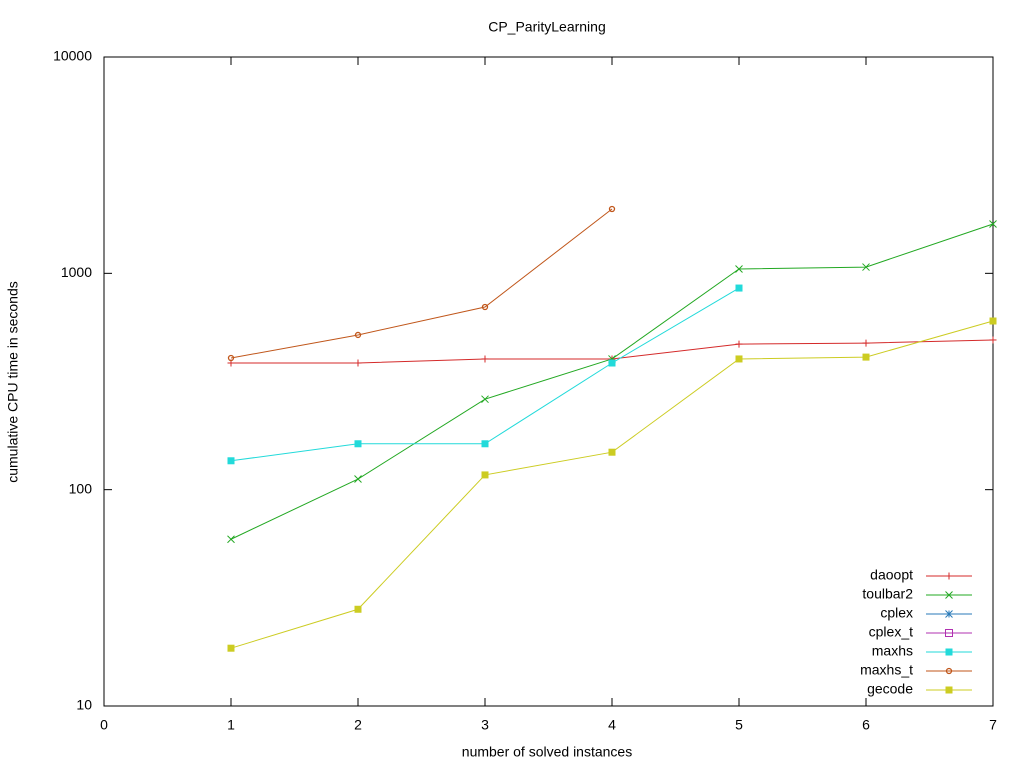  What do you see at coordinates (104, 725) in the screenshot?
I see `x-tick-label: 0` at bounding box center [104, 725].